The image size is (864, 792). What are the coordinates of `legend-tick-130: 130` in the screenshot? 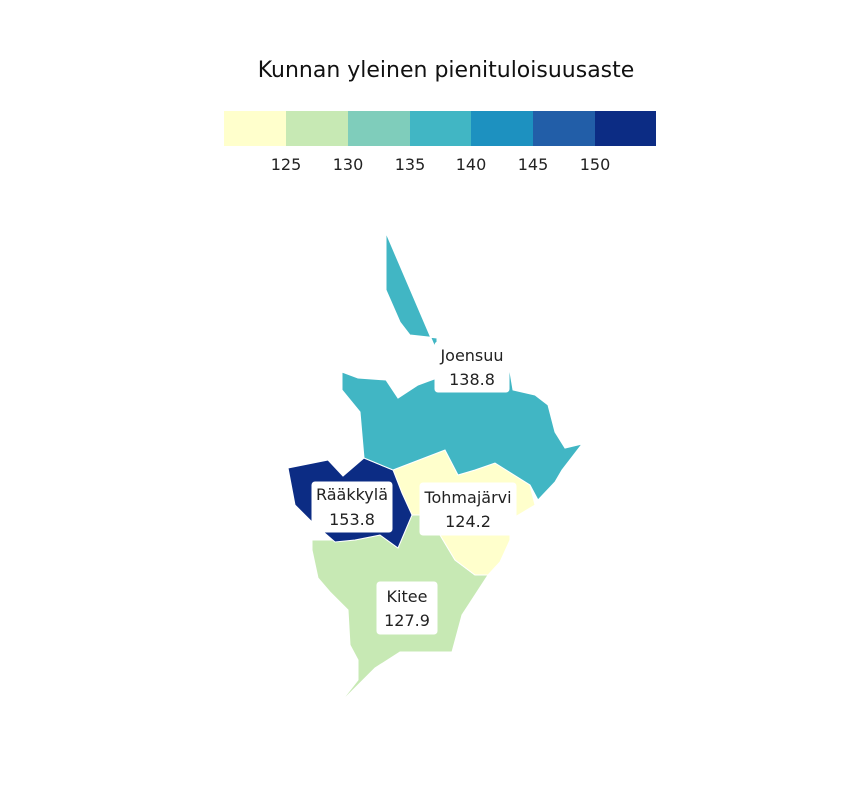 It's located at (348, 164).